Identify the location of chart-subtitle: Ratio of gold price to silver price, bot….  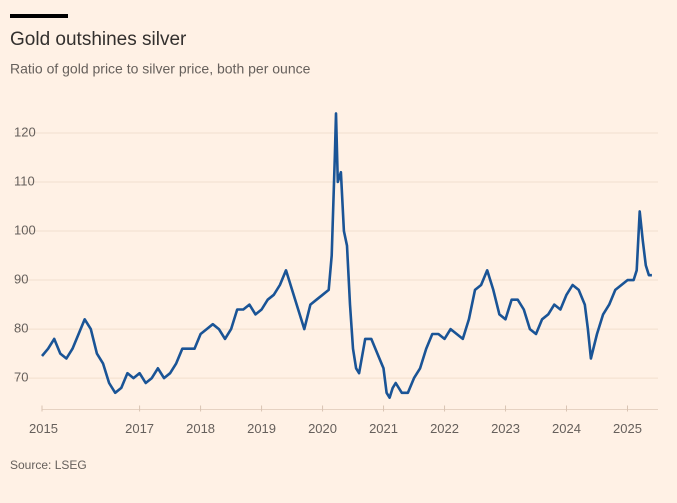
(160, 69).